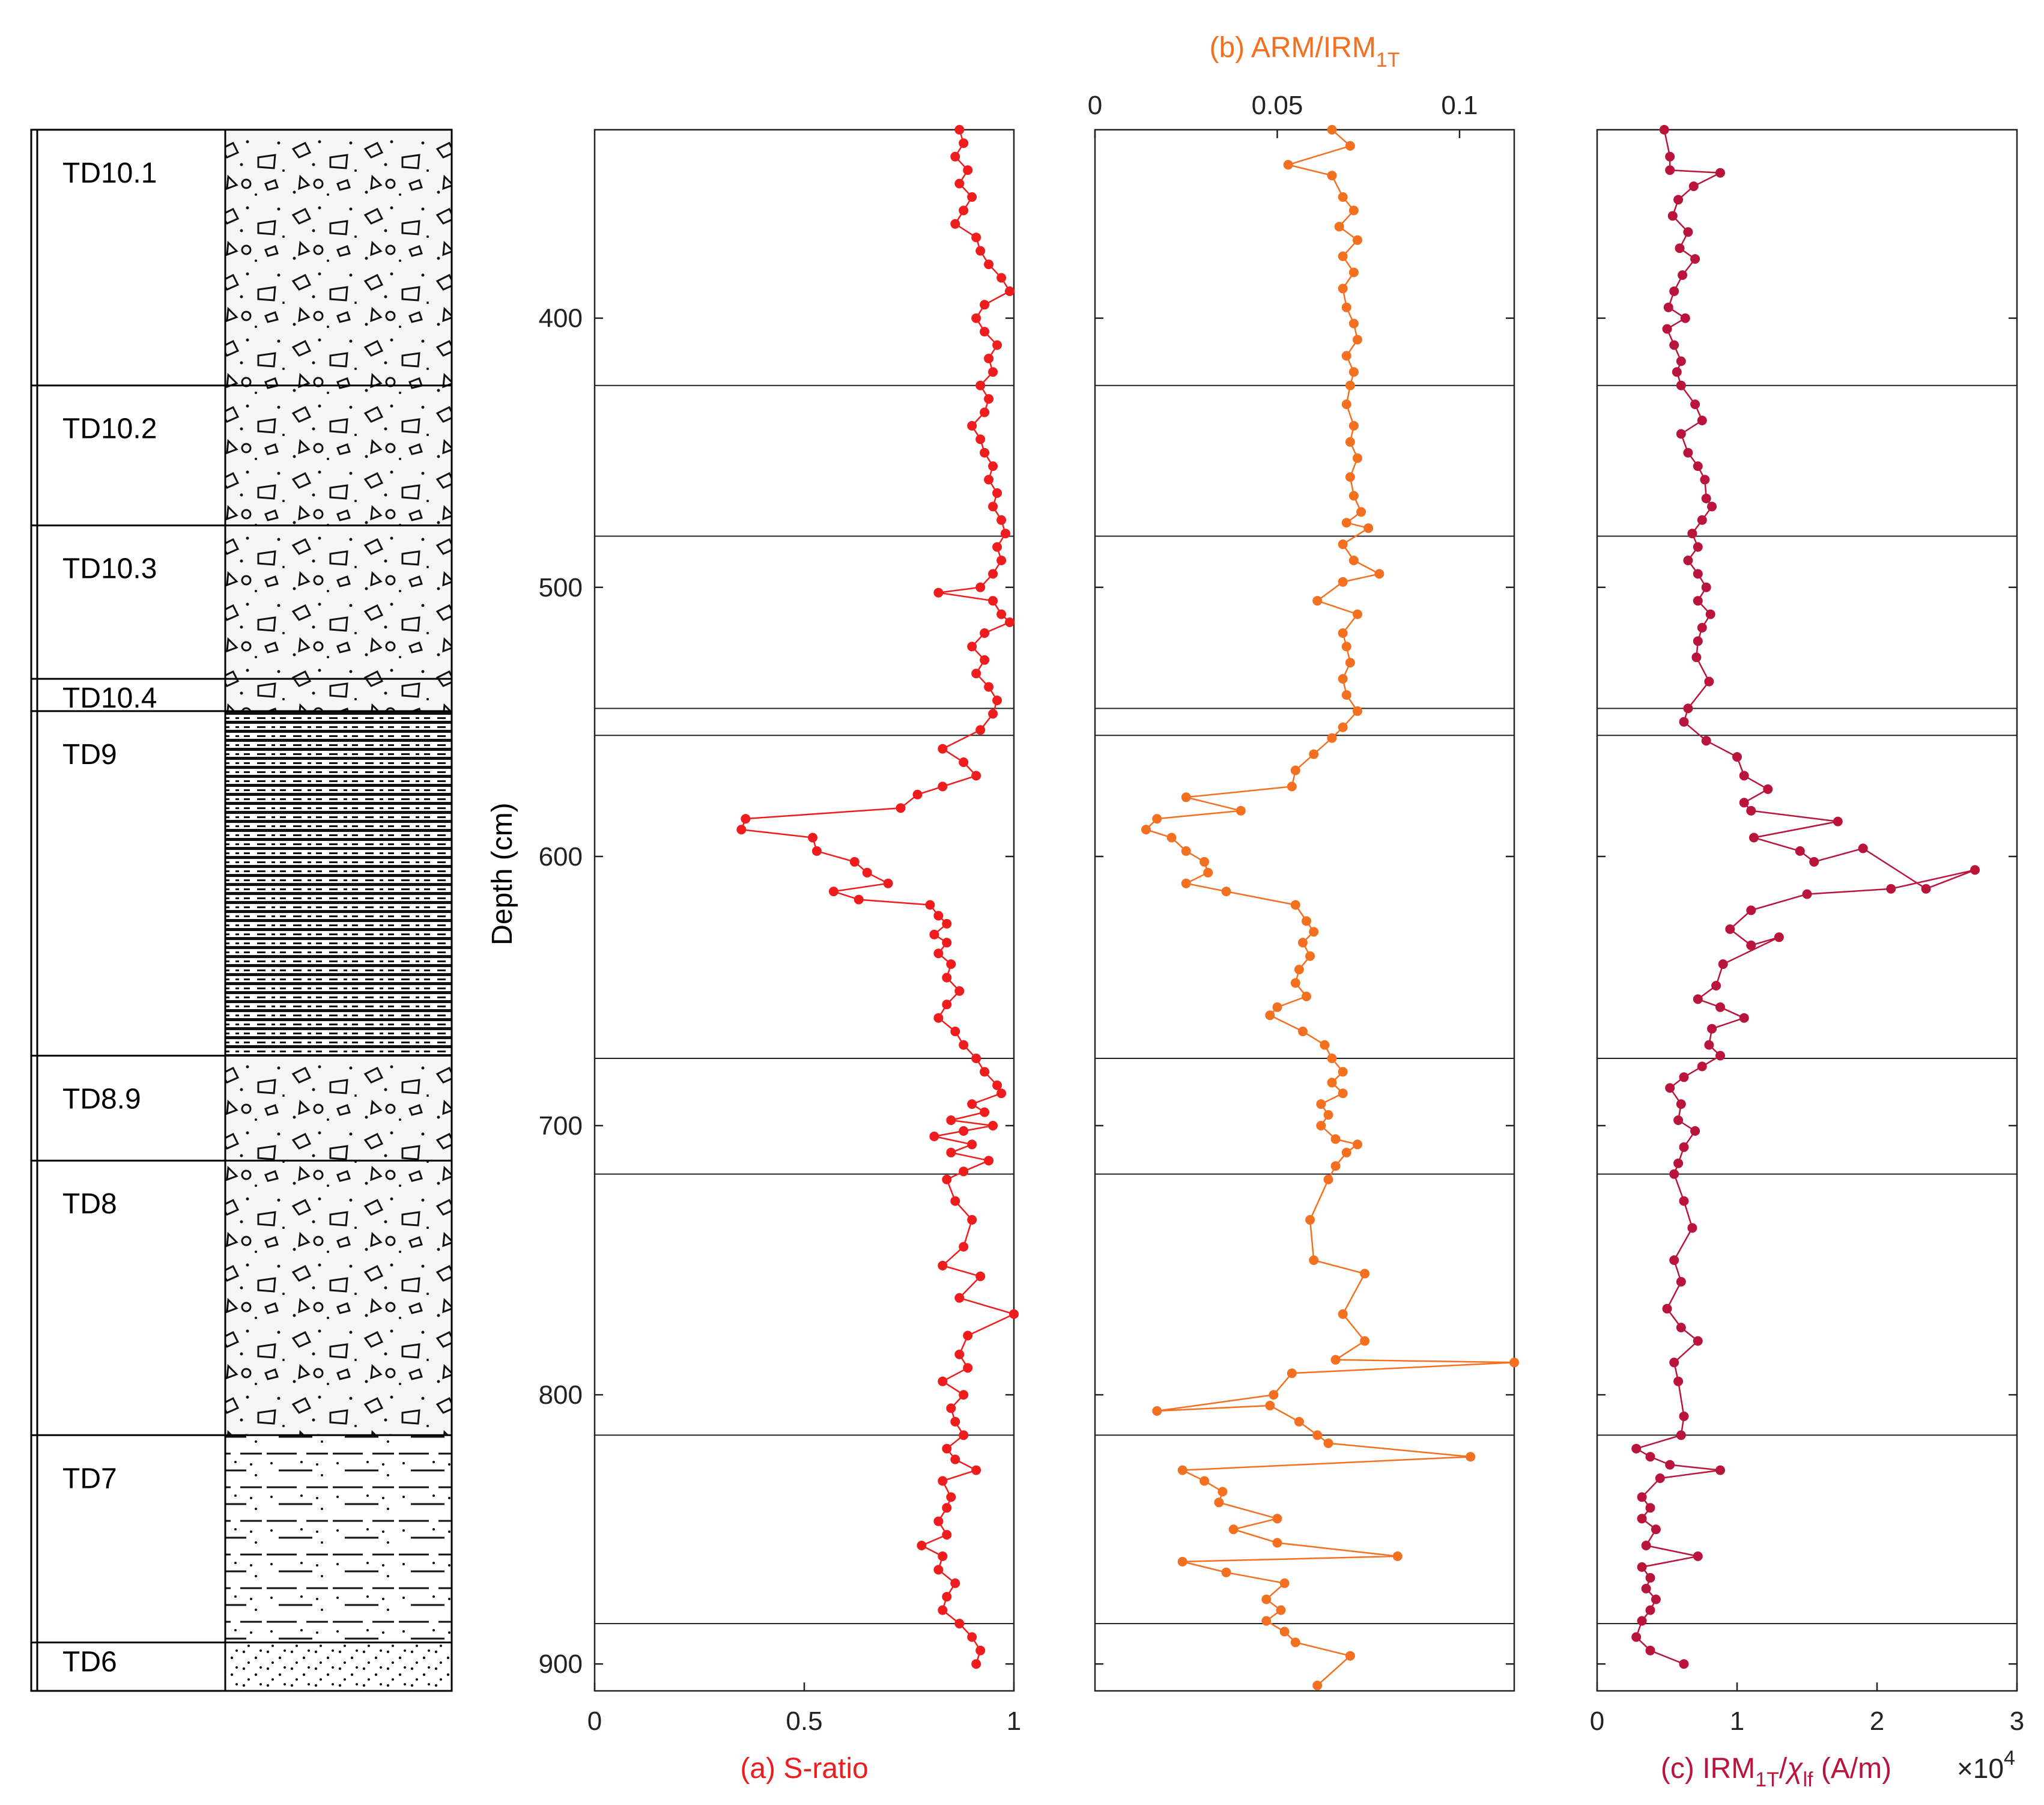 The height and width of the screenshot is (1805, 2044). What do you see at coordinates (878, 897) in the screenshot?
I see `series-line-a` at bounding box center [878, 897].